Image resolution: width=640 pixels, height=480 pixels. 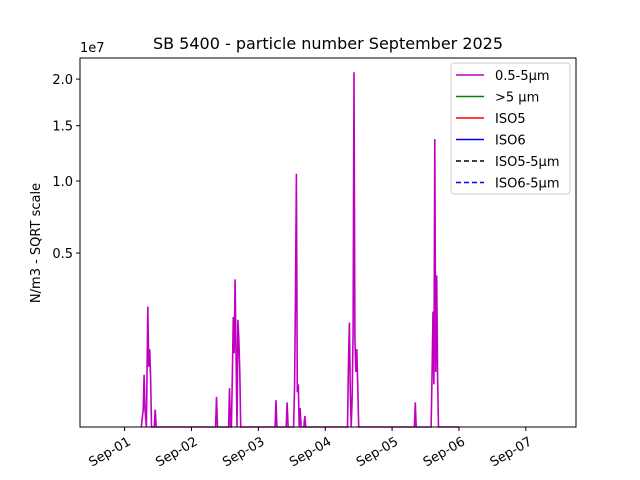 What do you see at coordinates (36, 243) in the screenshot?
I see `y-axis-label: N/m3 - SQRT scale` at bounding box center [36, 243].